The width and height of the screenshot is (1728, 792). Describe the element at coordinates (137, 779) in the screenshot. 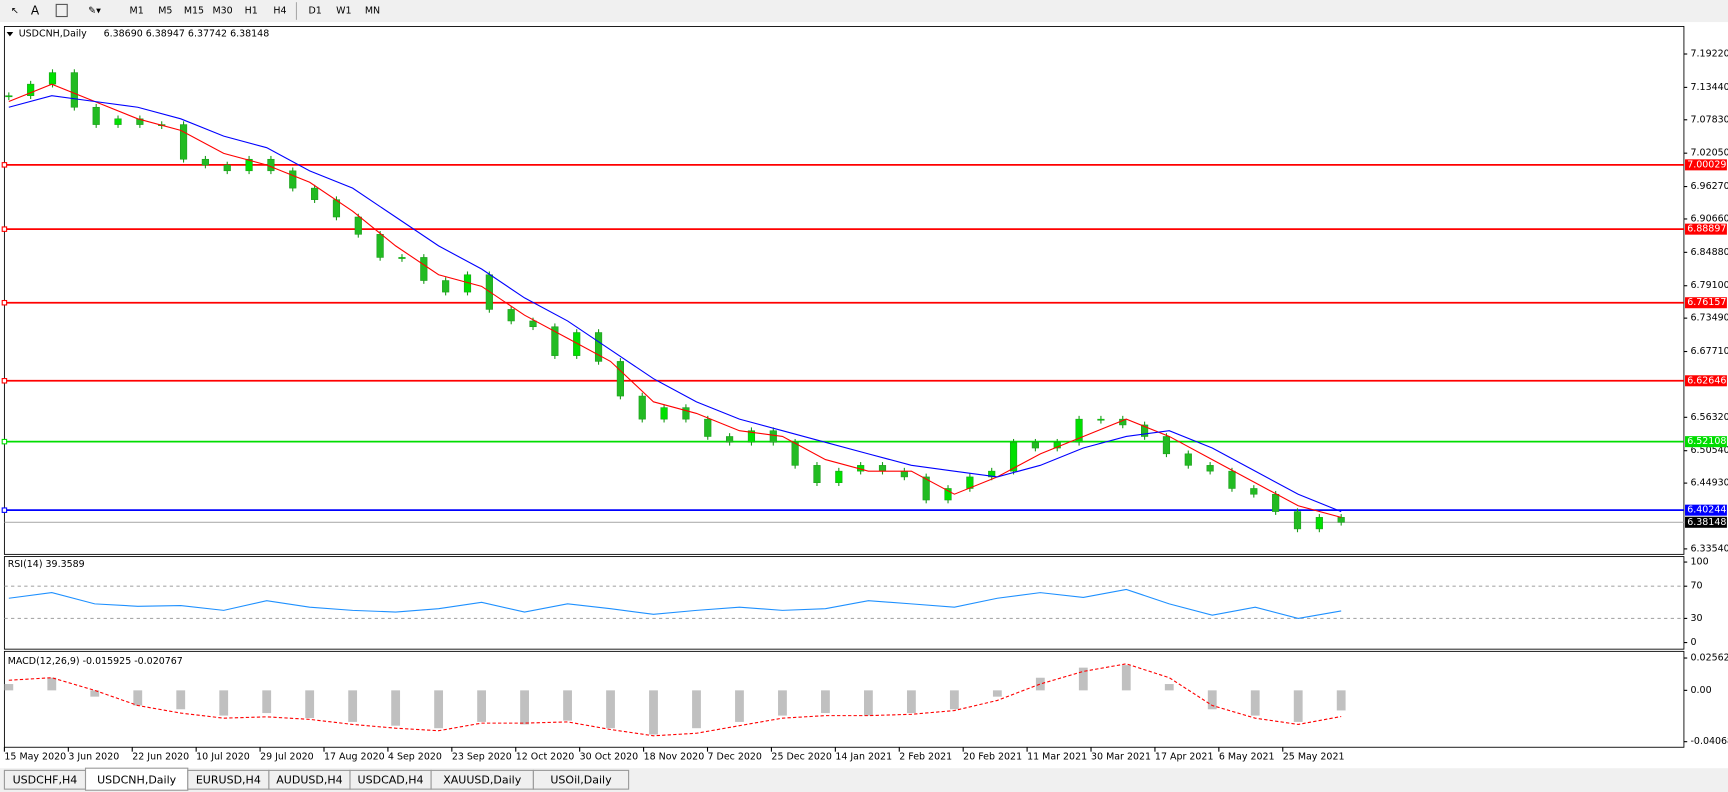

I see `tab-label: USDCNH,Daily` at that location.